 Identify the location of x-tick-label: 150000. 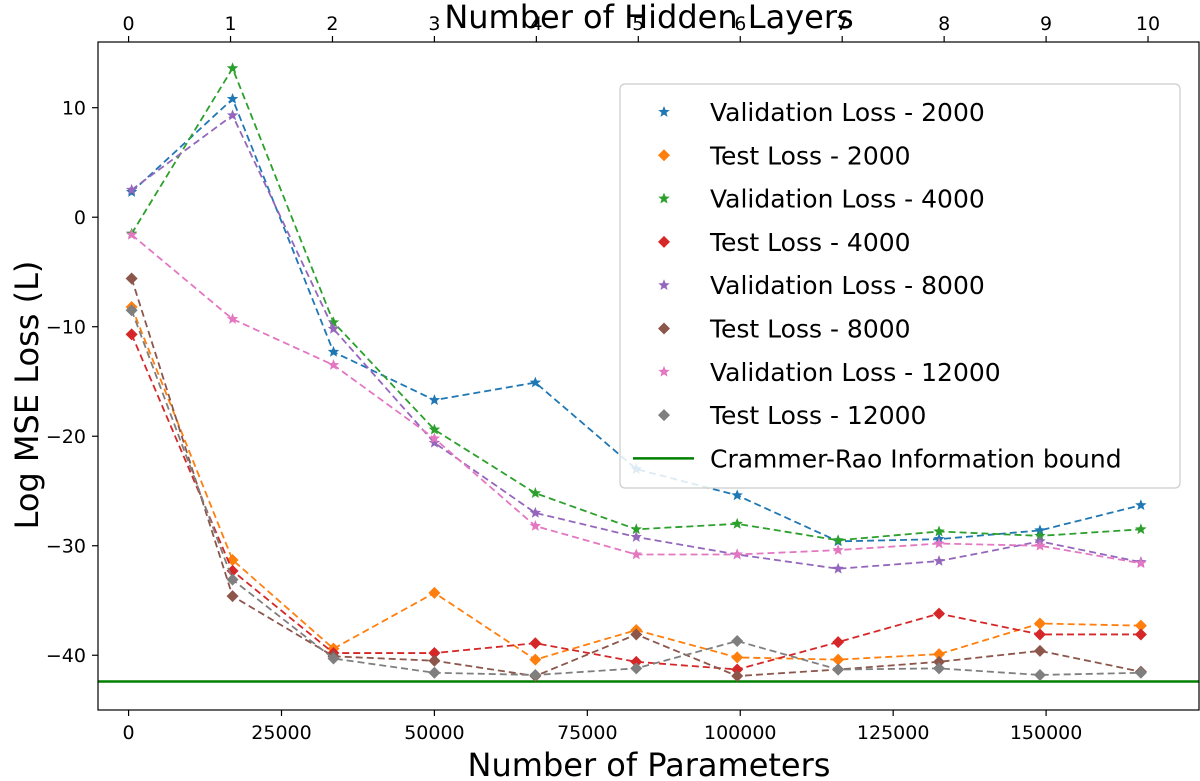
(1046, 733).